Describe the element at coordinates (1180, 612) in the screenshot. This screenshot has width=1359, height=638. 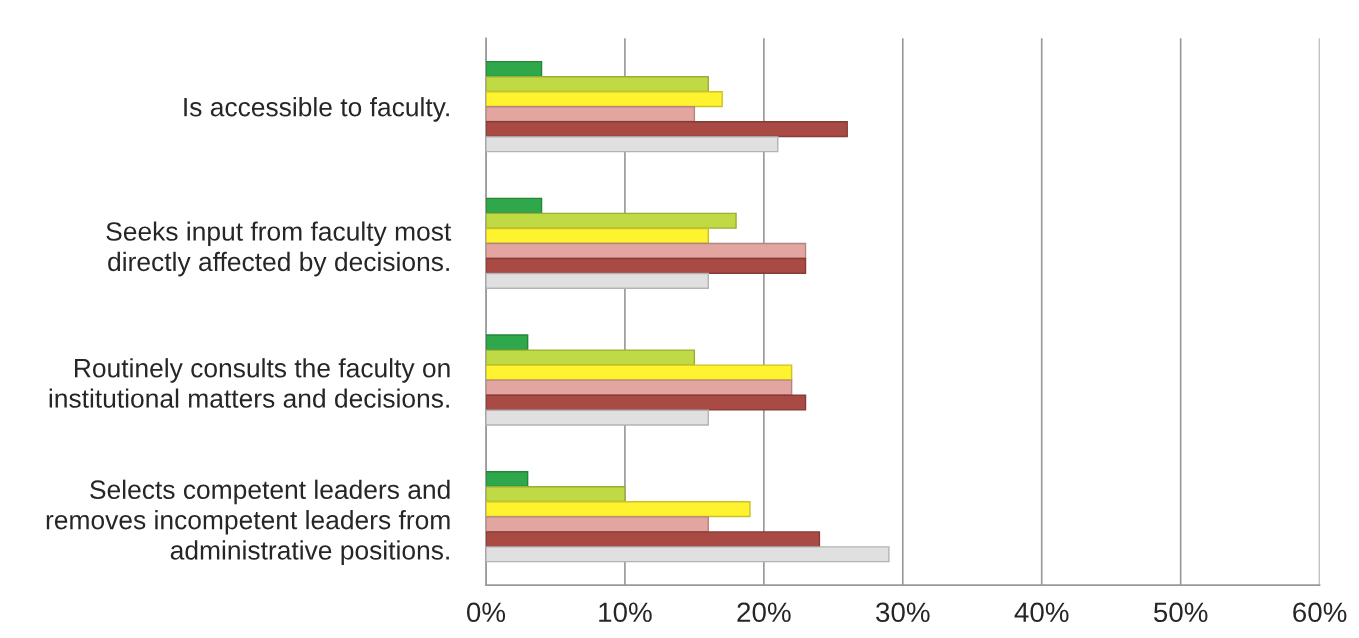
I see `x-tick-label: 50%` at that location.